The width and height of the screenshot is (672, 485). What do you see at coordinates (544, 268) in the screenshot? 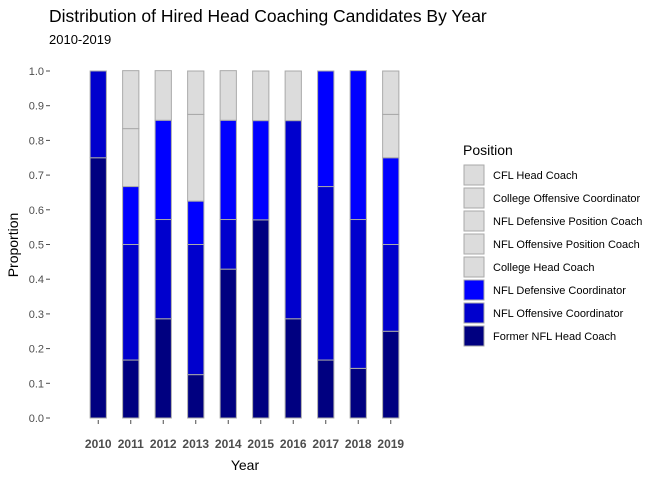
I see `legend-label: College Head Coach` at bounding box center [544, 268].